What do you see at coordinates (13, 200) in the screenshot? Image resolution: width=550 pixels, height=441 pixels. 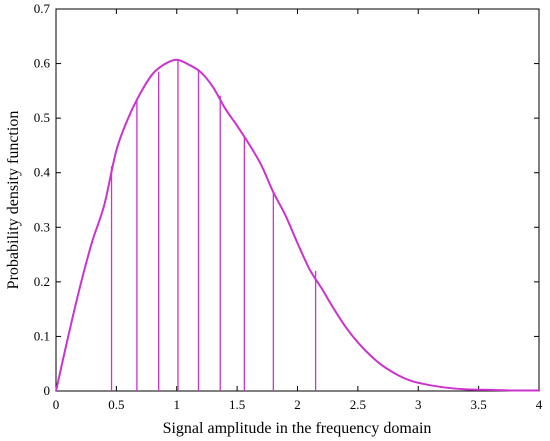 I see `y-axis-label: Probability density function` at bounding box center [13, 200].